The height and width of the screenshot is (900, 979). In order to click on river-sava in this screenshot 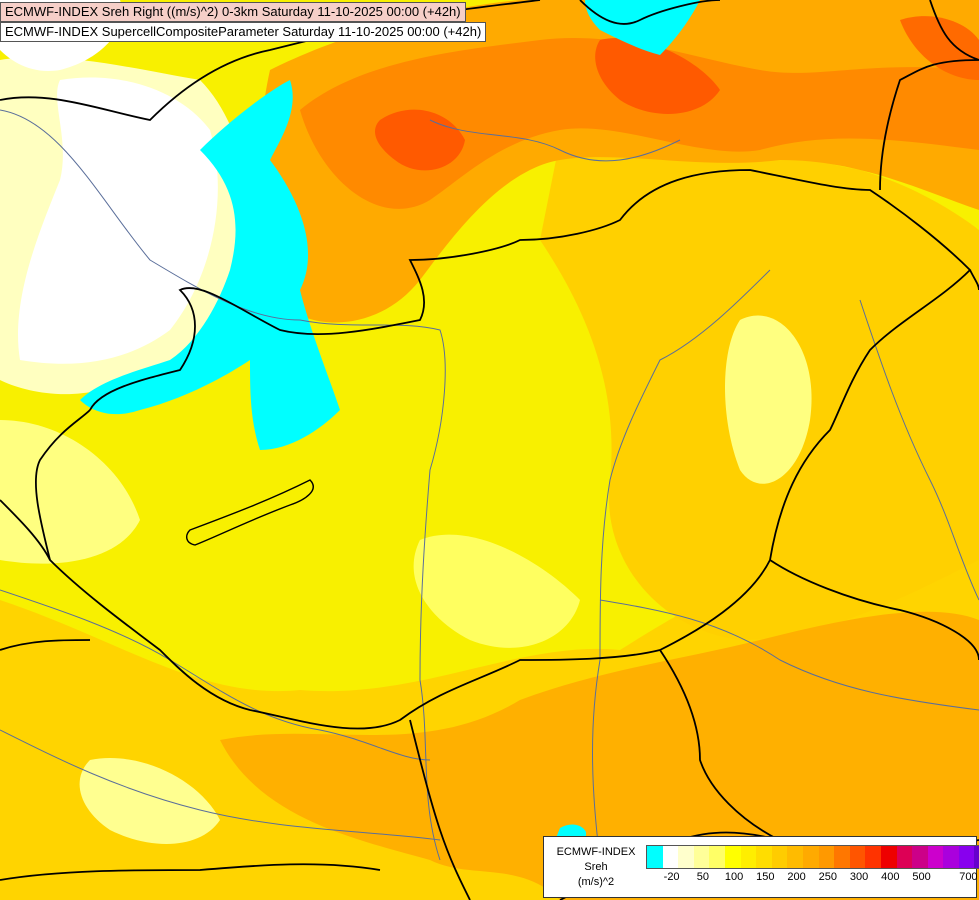, I will do `click(220, 785)`.